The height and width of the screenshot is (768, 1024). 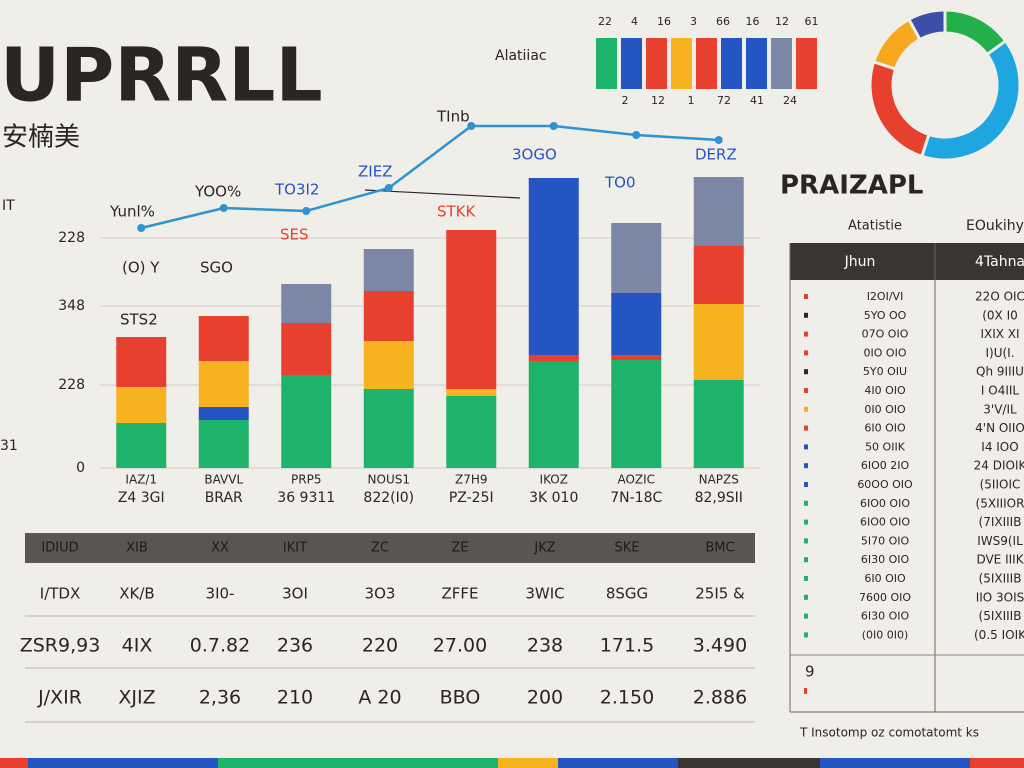 What do you see at coordinates (459, 594) in the screenshot?
I see `table-cell: ZFFE` at bounding box center [459, 594].